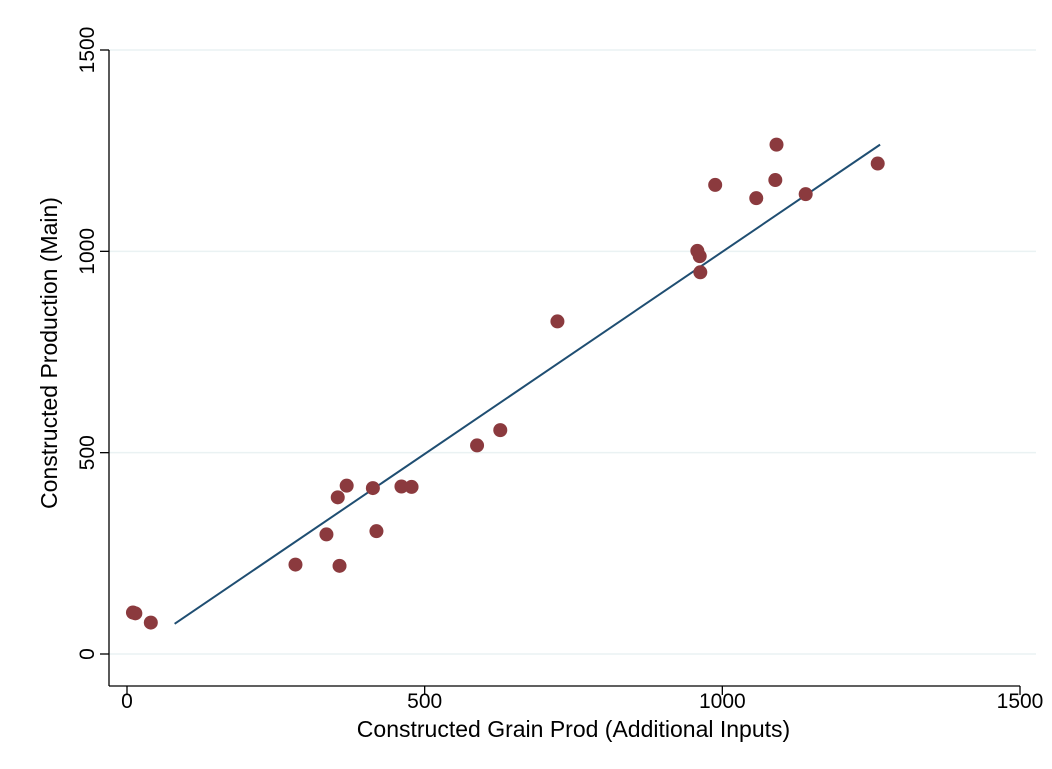  Describe the element at coordinates (127, 701) in the screenshot. I see `x-tick-label: 0` at that location.